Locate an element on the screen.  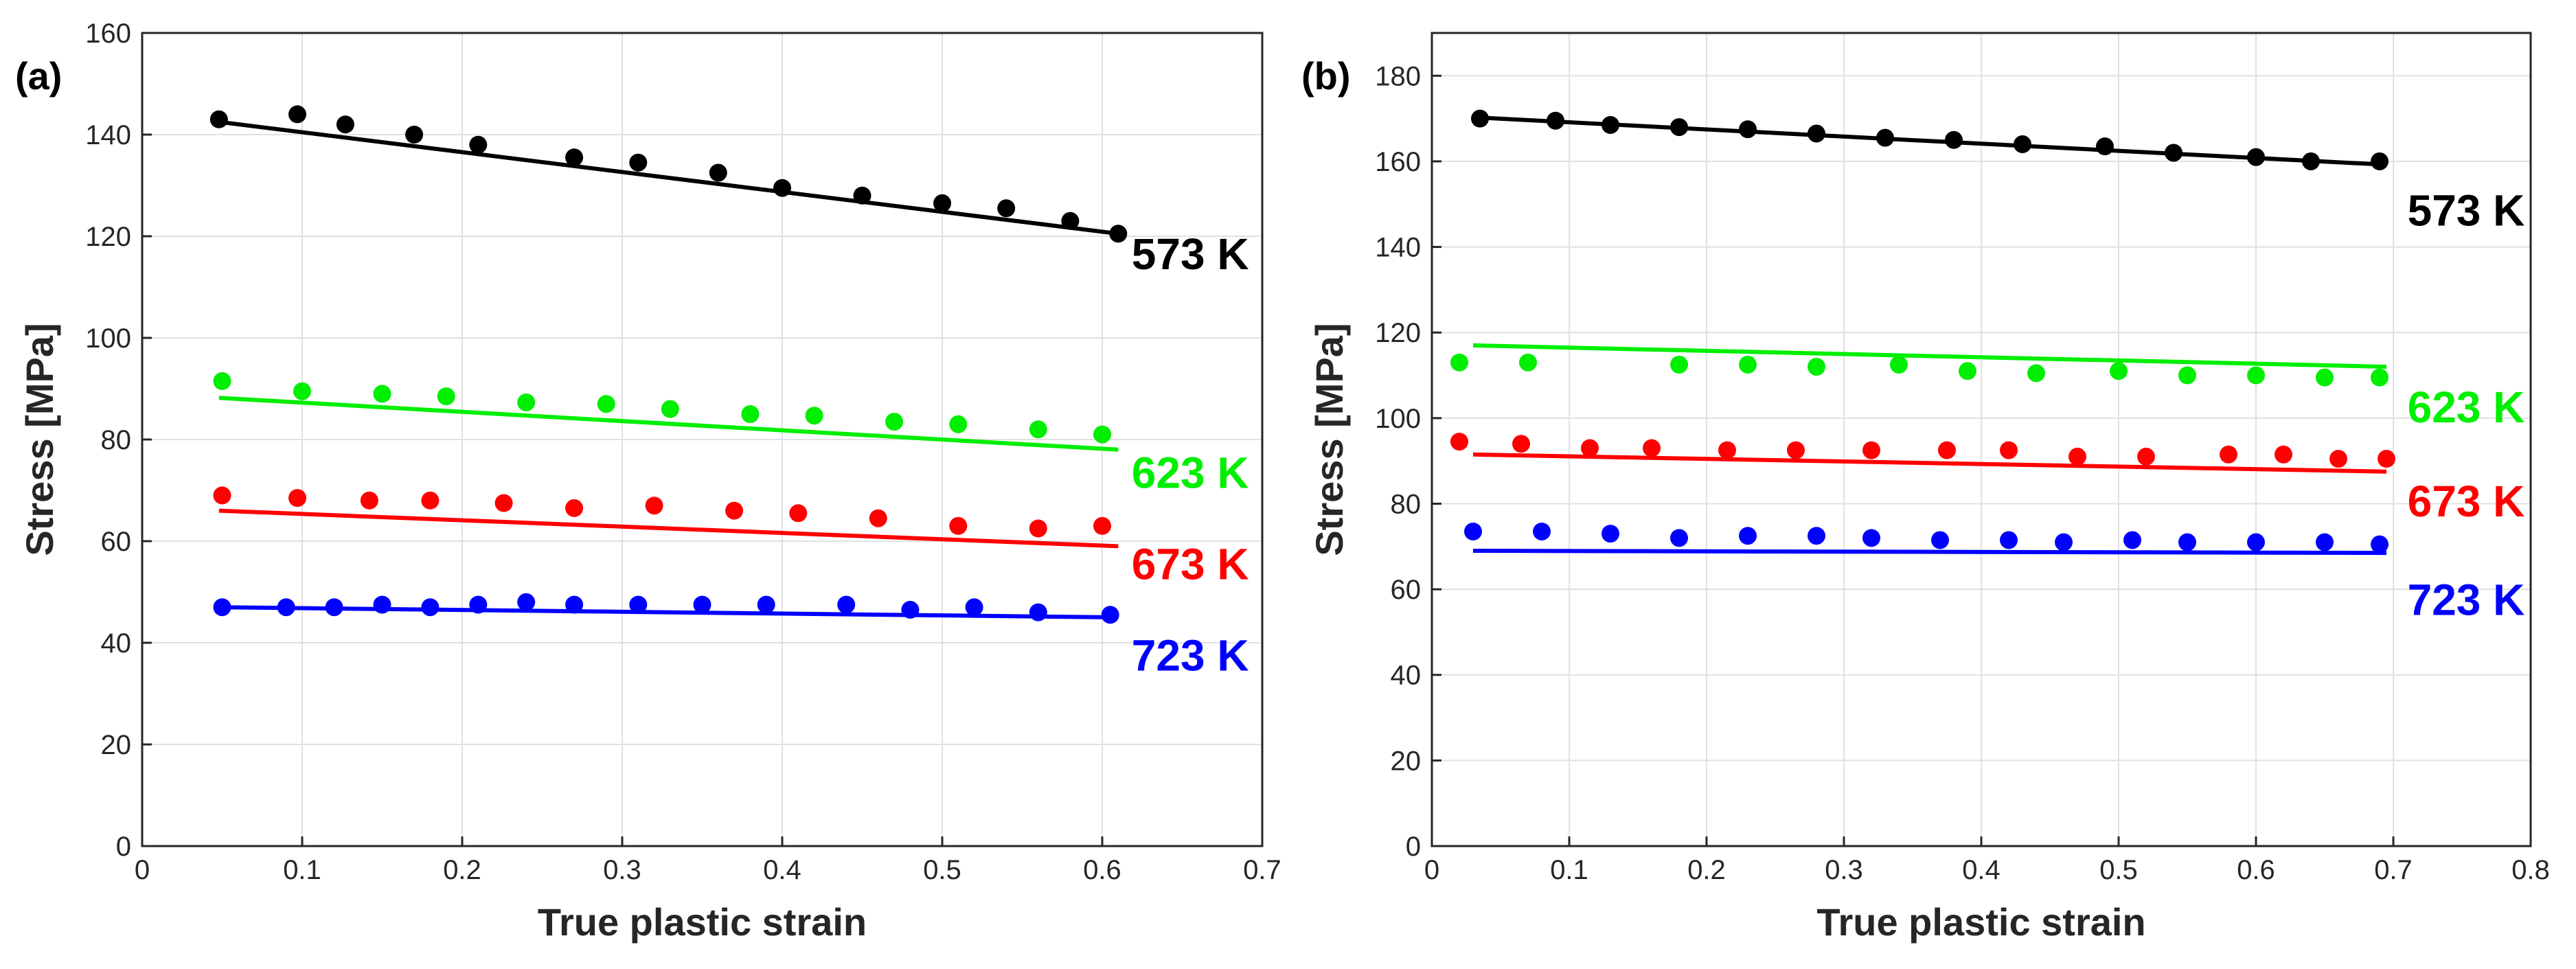
fit-line-573k is located at coordinates (668, 177).